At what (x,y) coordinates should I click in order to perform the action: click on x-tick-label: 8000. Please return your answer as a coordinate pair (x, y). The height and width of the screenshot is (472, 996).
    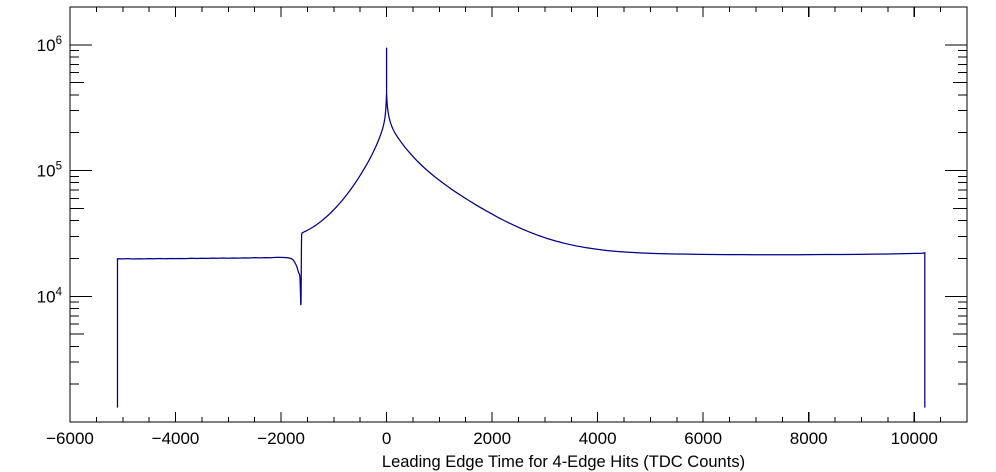
    Looking at the image, I should click on (809, 438).